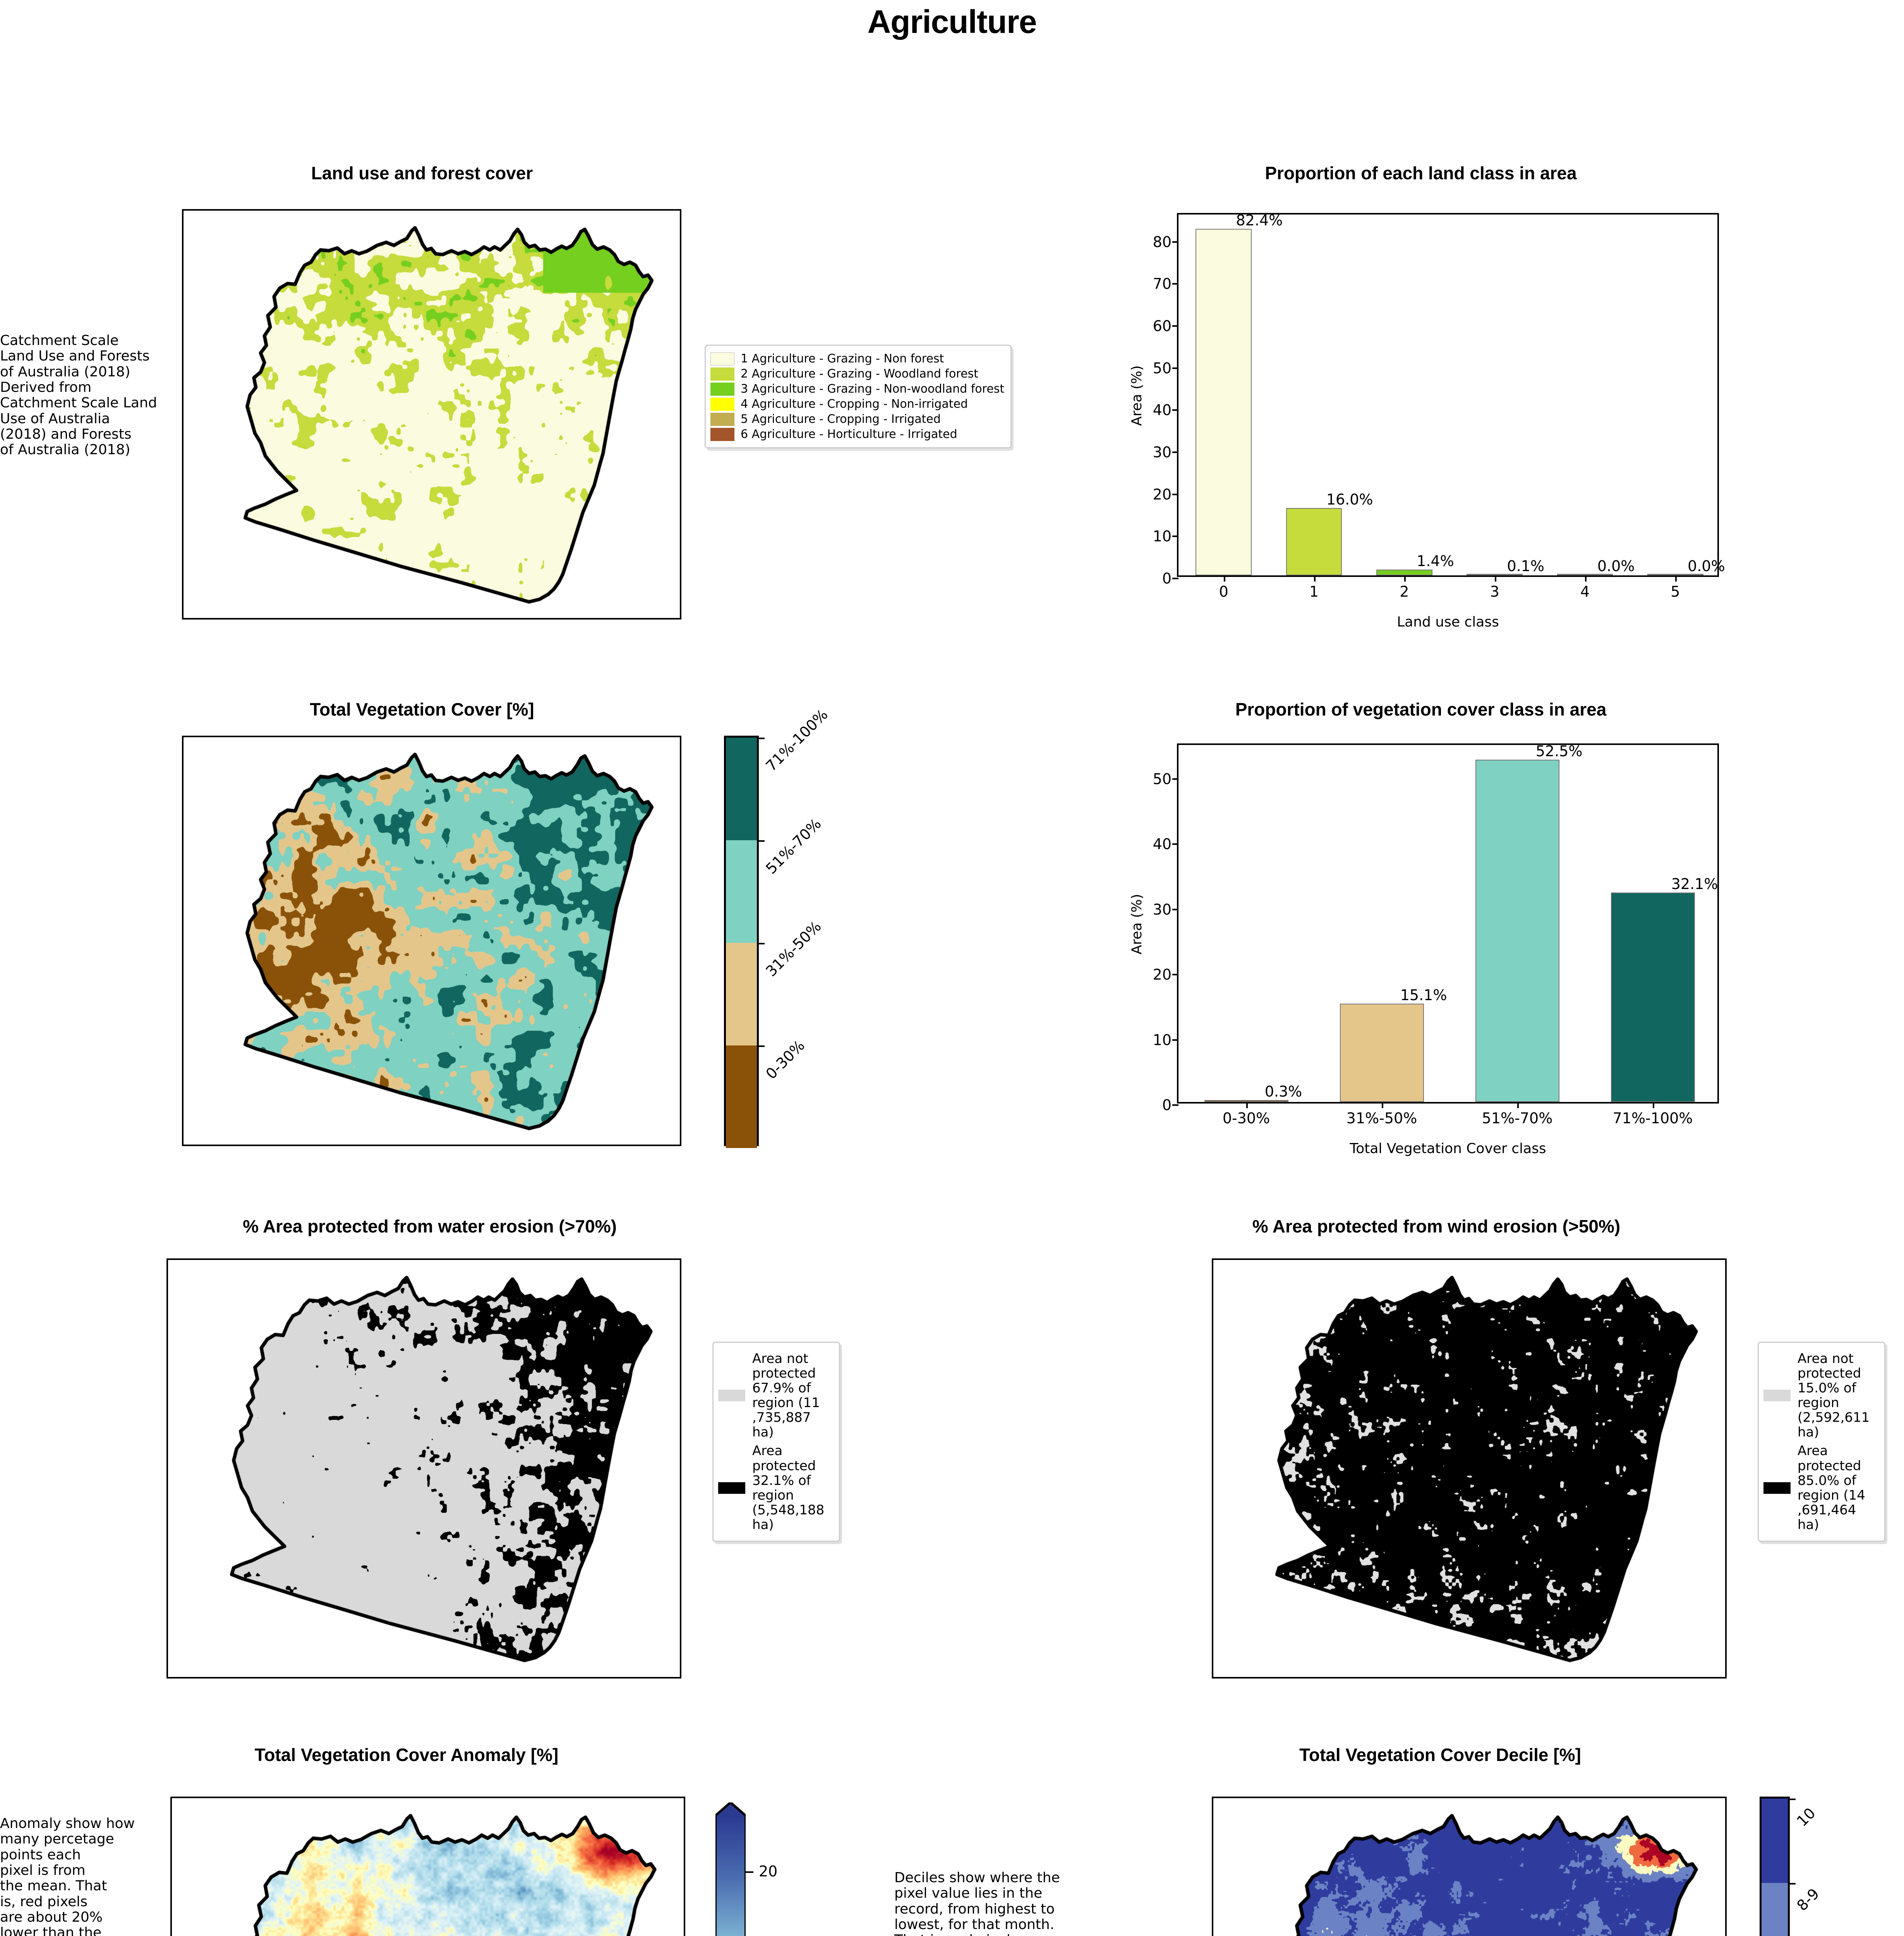 This screenshot has height=1936, width=1904. Describe the element at coordinates (841, 419) in the screenshot. I see `legend-label: 5 Agriculture - Cropping - Irrigated` at that location.